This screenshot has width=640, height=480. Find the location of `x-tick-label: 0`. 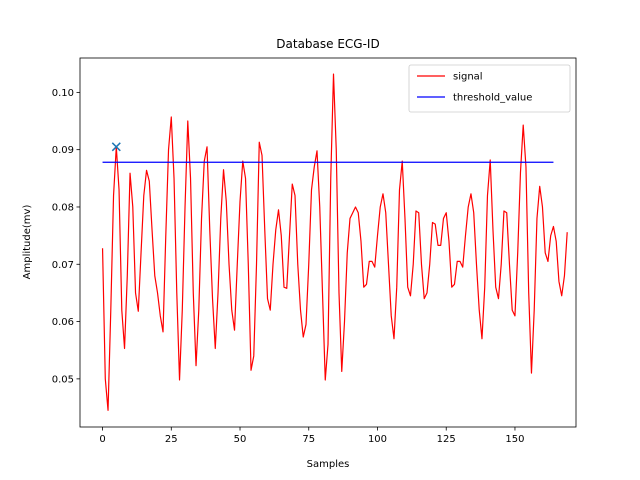

x-tick-label: 0 is located at coordinates (102, 439).